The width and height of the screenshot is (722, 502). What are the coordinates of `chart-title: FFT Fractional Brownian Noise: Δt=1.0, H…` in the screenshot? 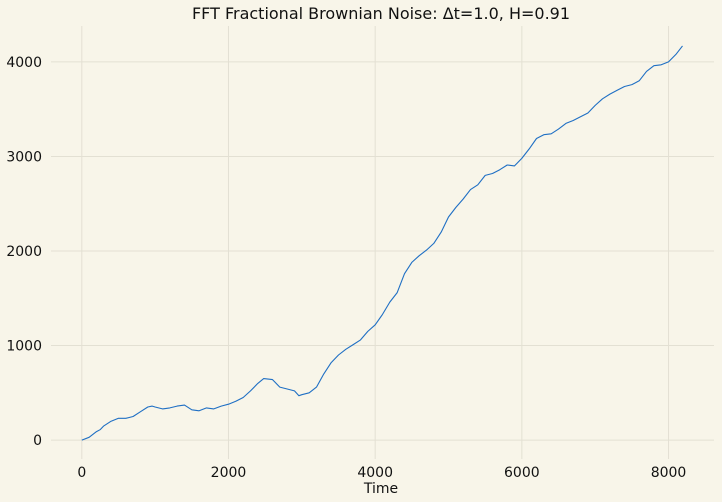 It's located at (381, 13).